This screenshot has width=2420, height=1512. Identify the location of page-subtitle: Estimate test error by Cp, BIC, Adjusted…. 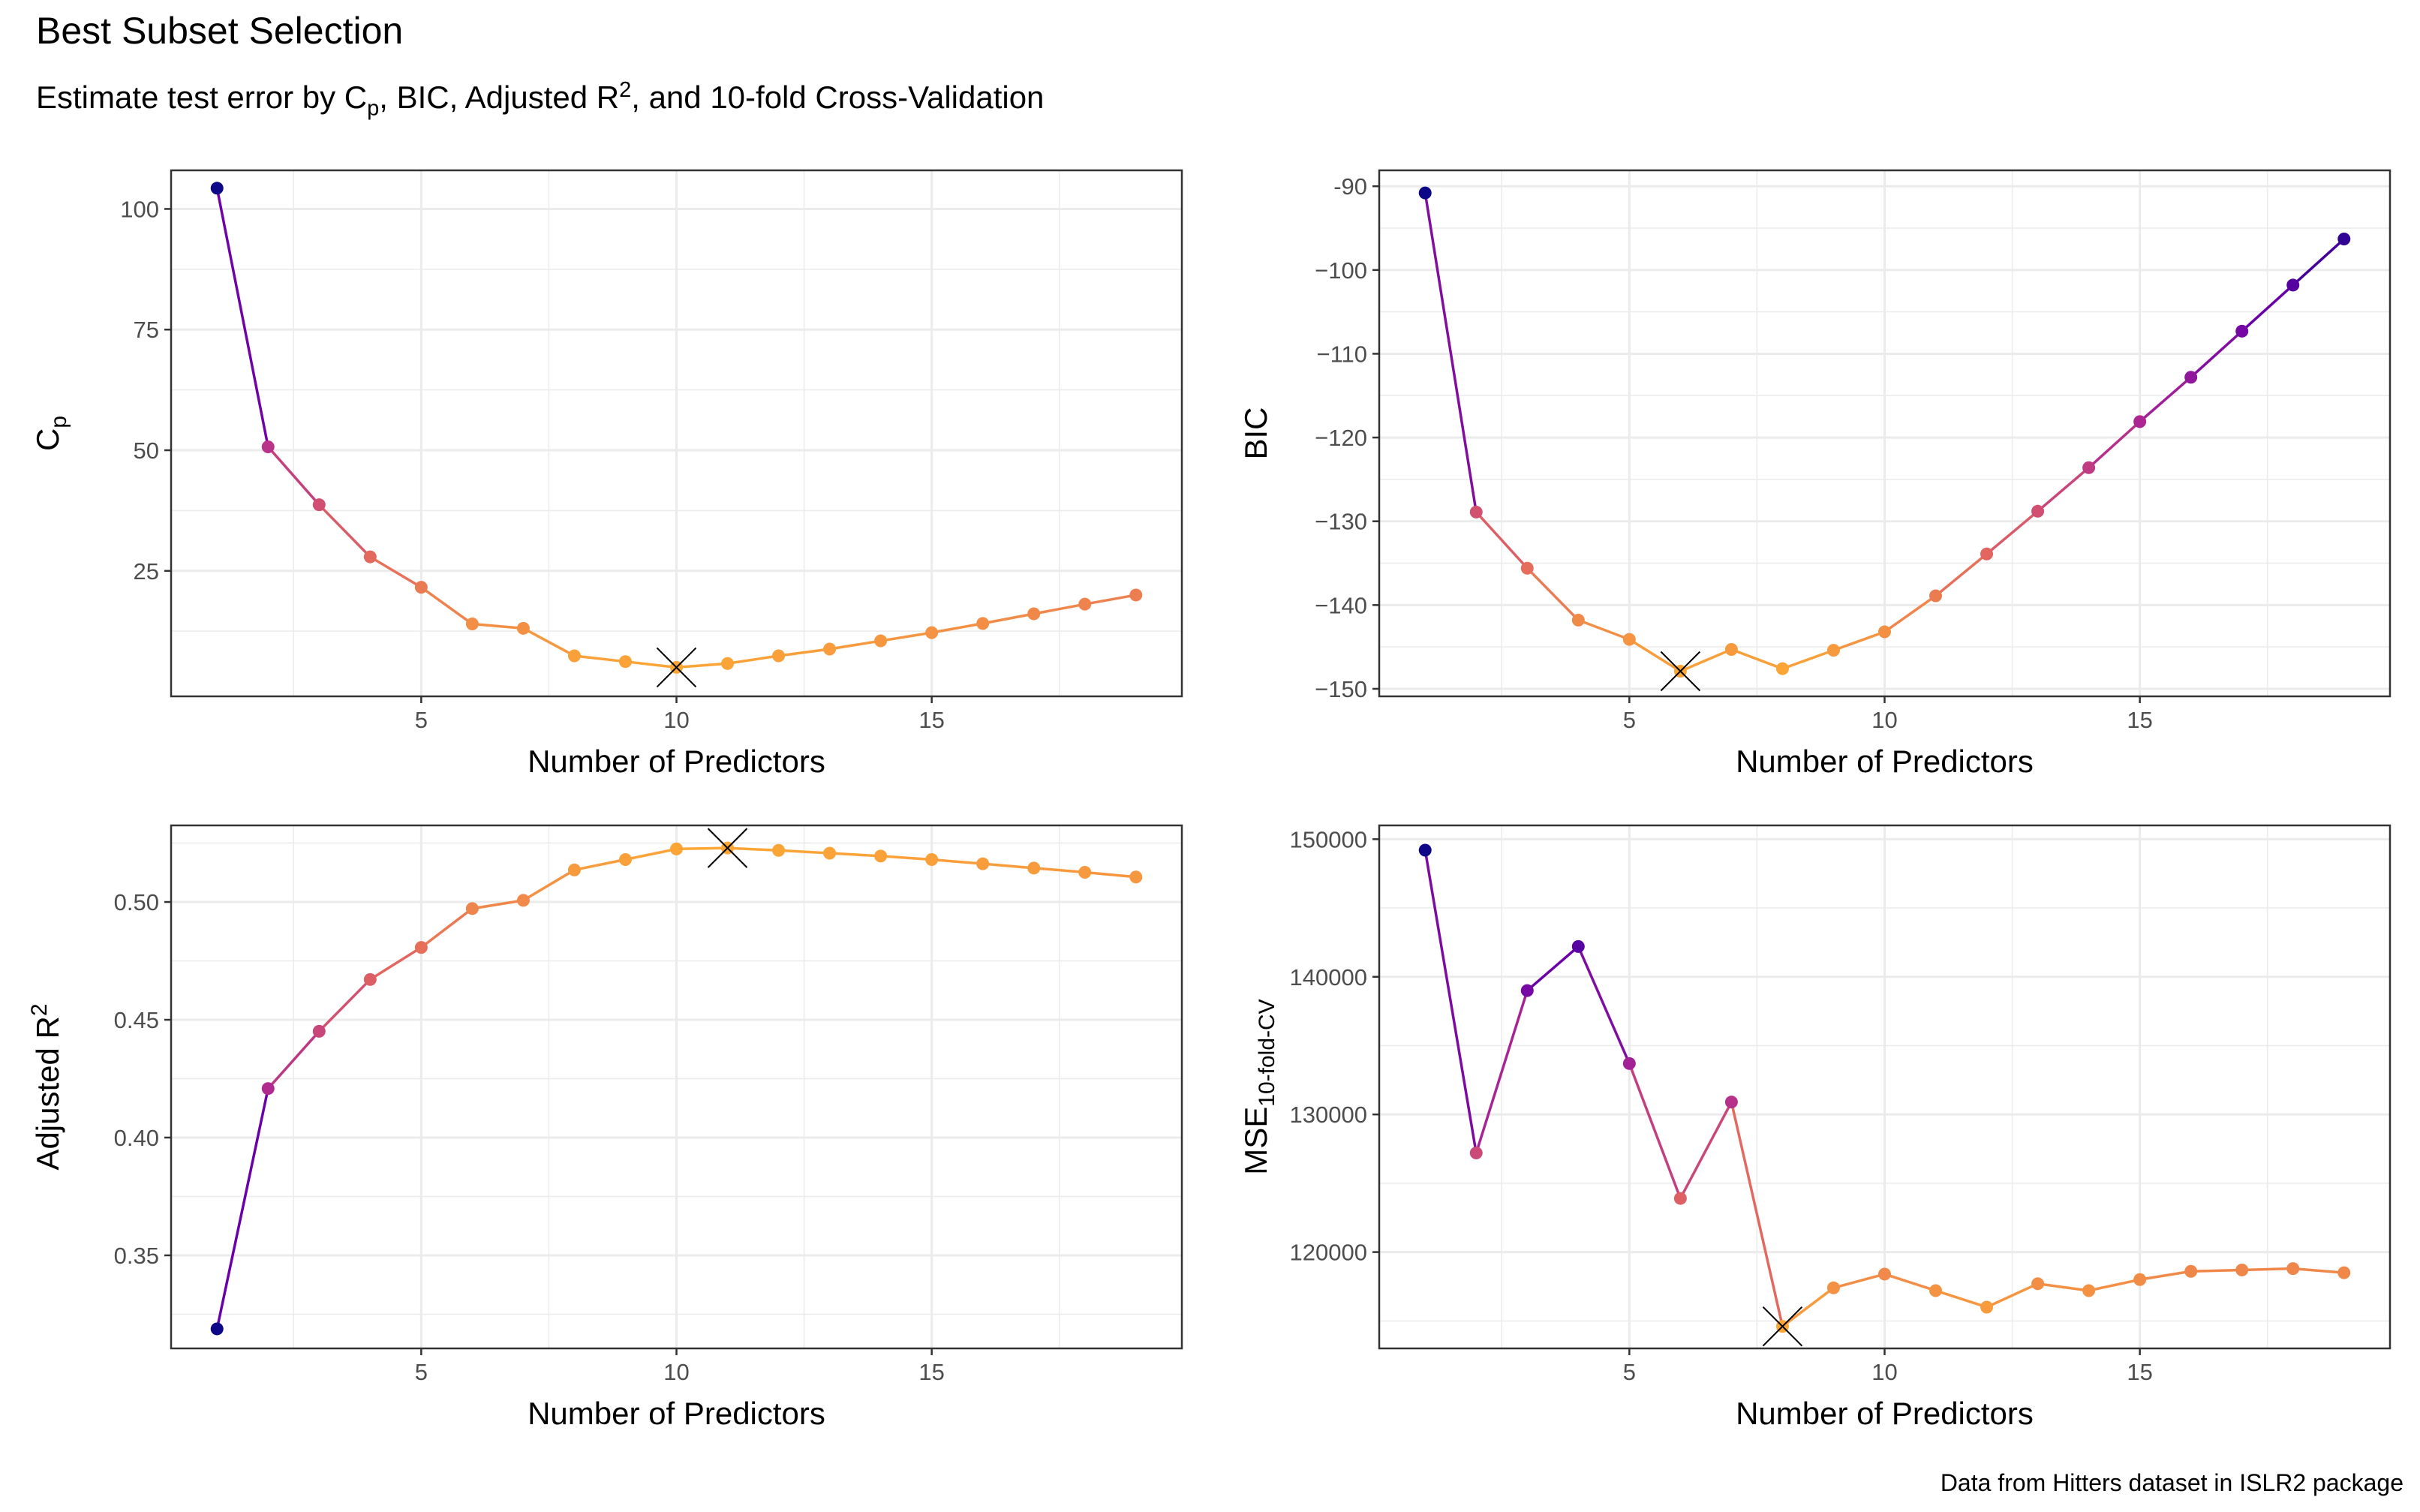
(540, 100).